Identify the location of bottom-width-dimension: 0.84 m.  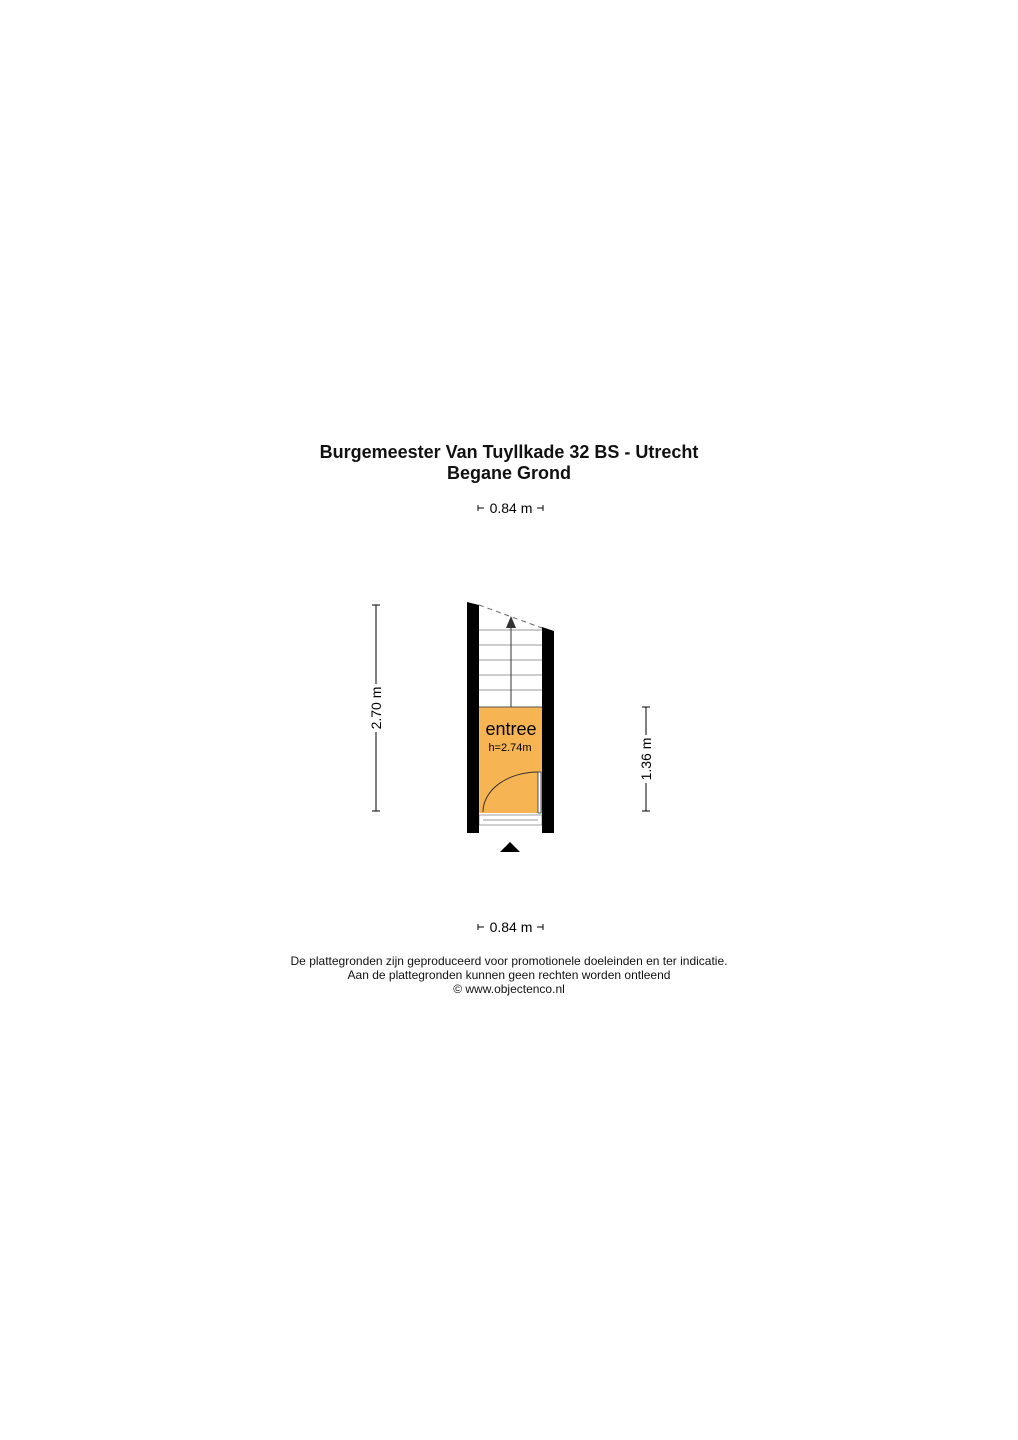
(510, 927).